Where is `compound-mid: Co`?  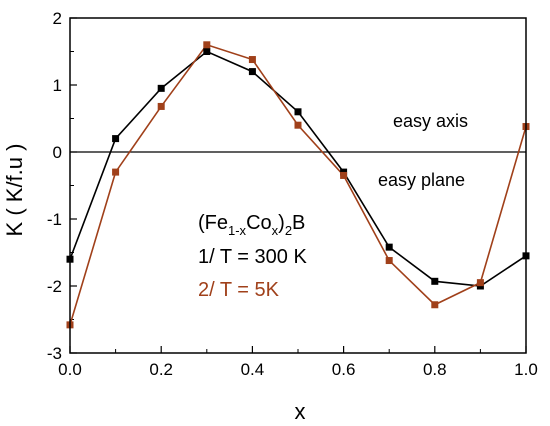 compound-mid: Co is located at coordinates (259, 223).